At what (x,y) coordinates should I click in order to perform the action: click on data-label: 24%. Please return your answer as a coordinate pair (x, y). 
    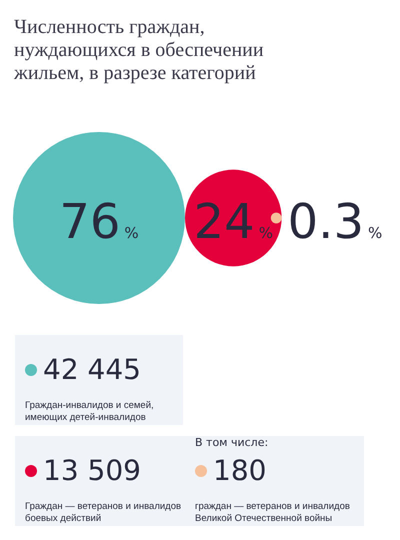
    Looking at the image, I should click on (233, 222).